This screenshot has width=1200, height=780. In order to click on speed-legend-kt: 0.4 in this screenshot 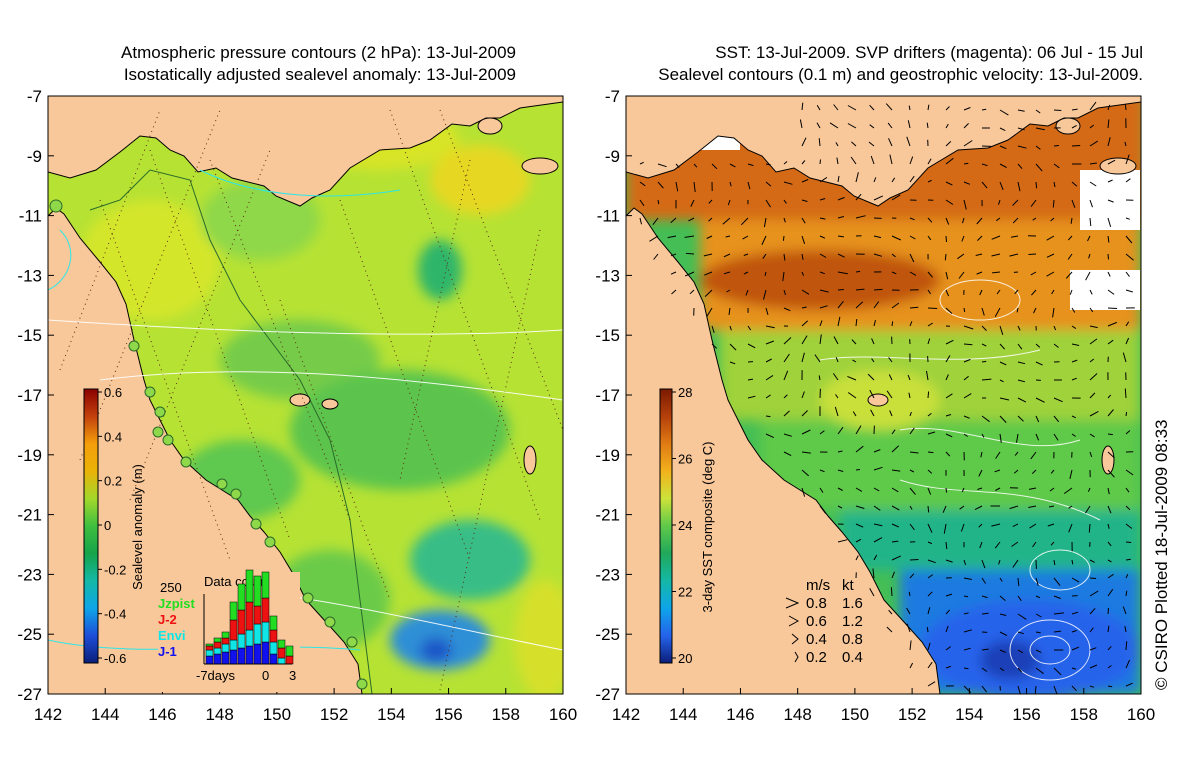, I will do `click(852, 657)`.